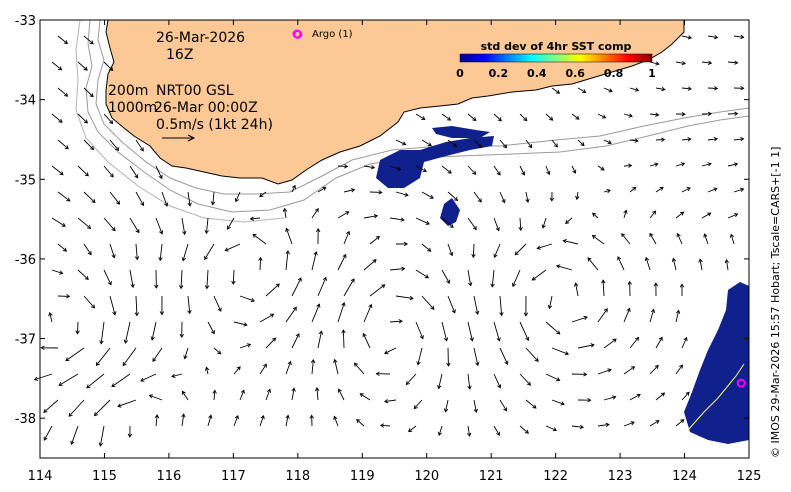  I want to click on depth-label-200m: 200m, so click(128, 91).